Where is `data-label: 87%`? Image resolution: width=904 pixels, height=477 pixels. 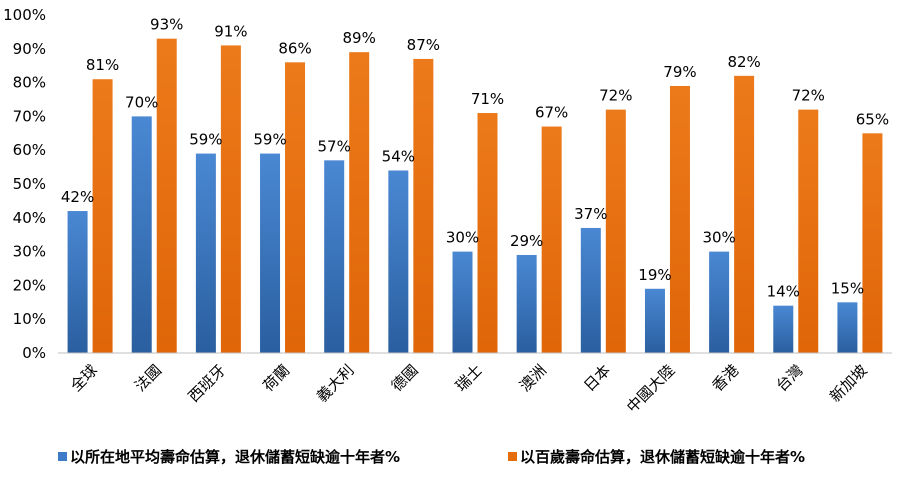
data-label: 87% is located at coordinates (423, 45).